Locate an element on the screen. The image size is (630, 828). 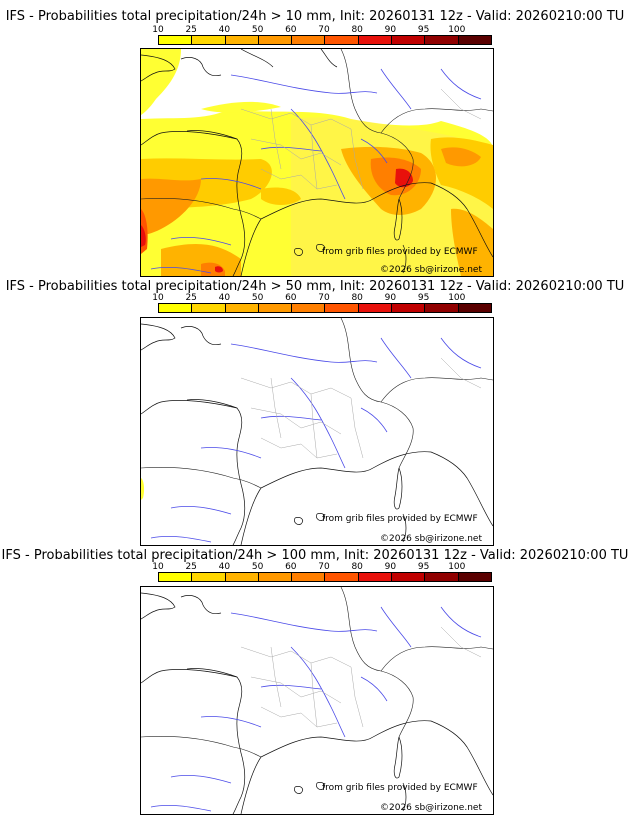
panel-3-credit-copyright: ©2026 sb@irizone.net is located at coordinates (431, 808).